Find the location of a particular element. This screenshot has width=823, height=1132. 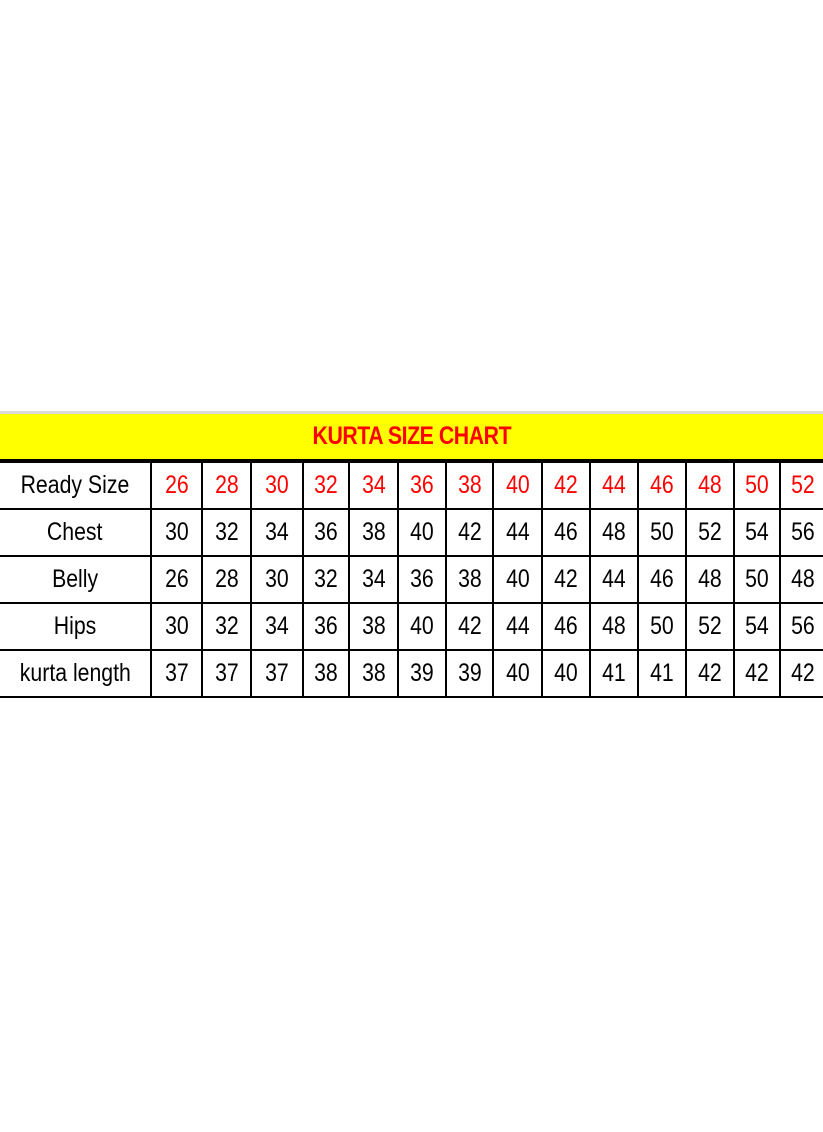

size-cell: 48 is located at coordinates (710, 485).